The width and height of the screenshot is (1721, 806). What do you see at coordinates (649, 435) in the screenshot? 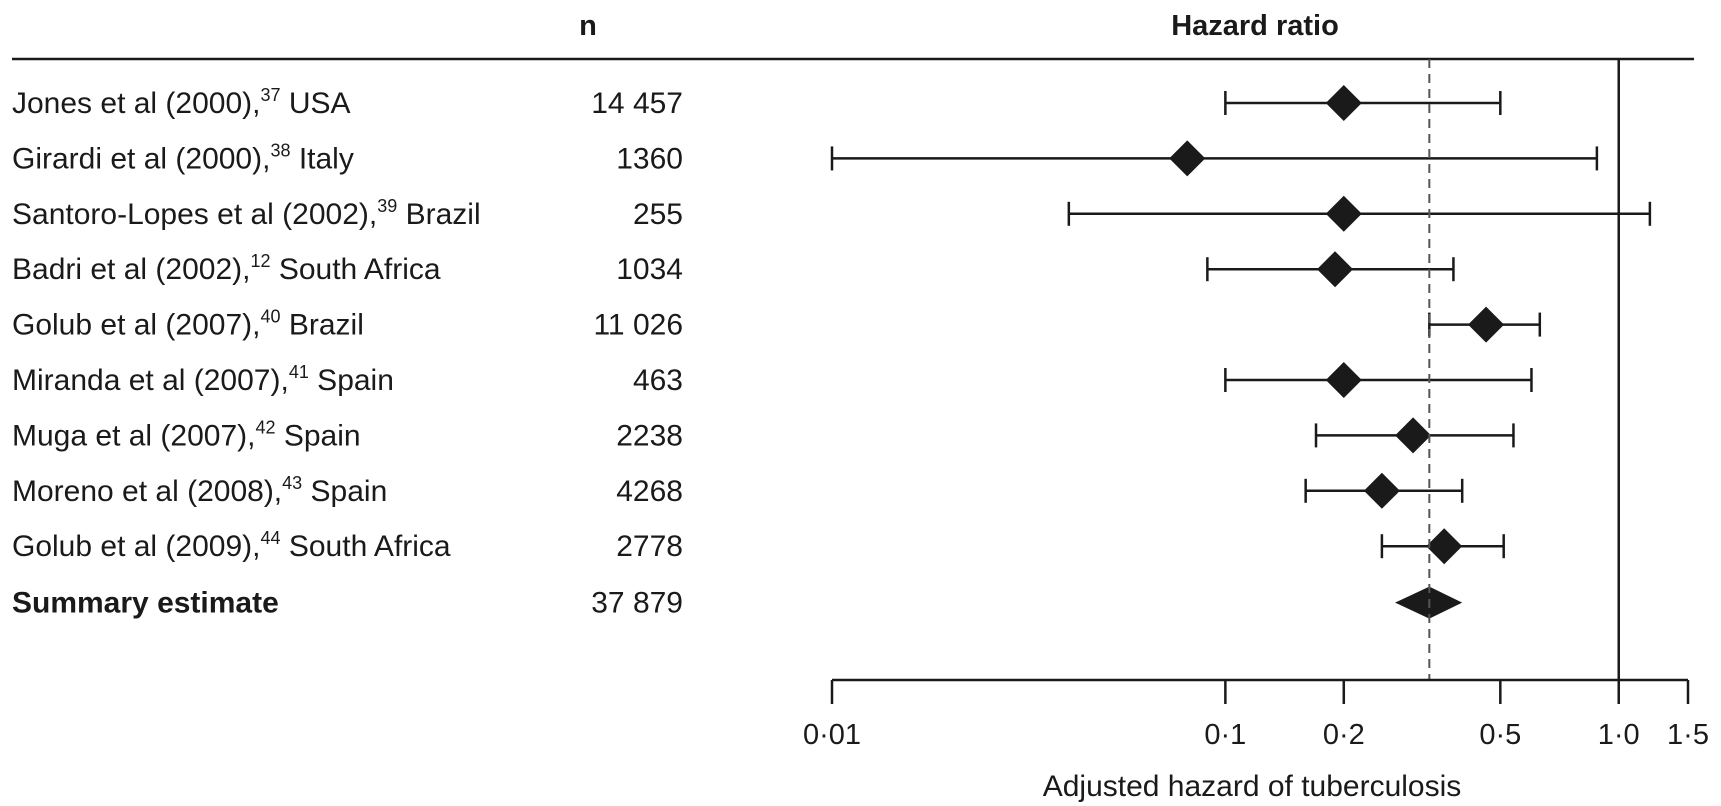
I see `study-n: 2238` at bounding box center [649, 435].